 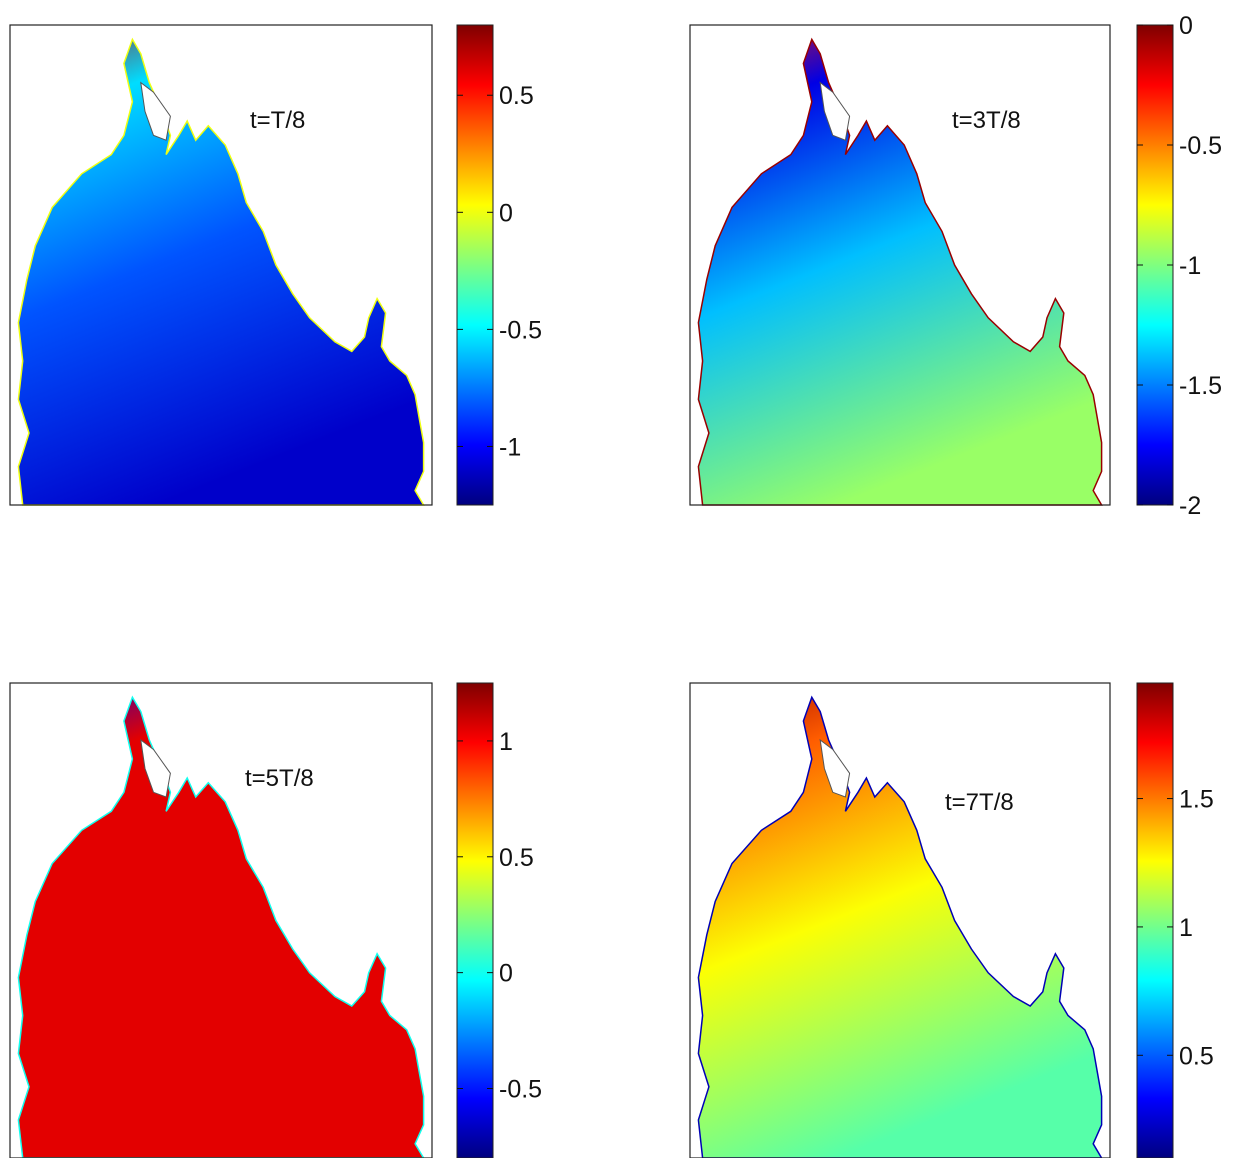 What do you see at coordinates (277, 120) in the screenshot?
I see `time-annotation: t=T/8` at bounding box center [277, 120].